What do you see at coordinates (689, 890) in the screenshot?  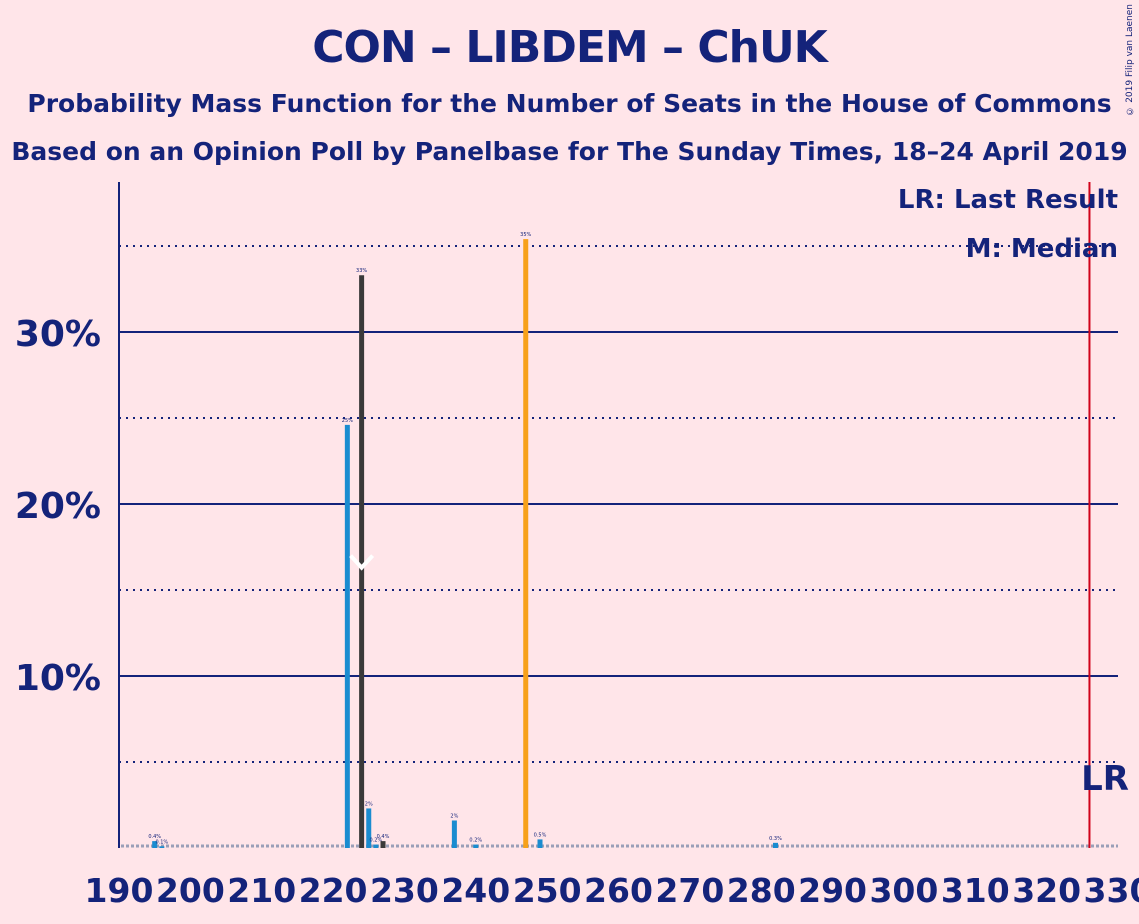 I see `x-tick-label: 270` at bounding box center [689, 890].